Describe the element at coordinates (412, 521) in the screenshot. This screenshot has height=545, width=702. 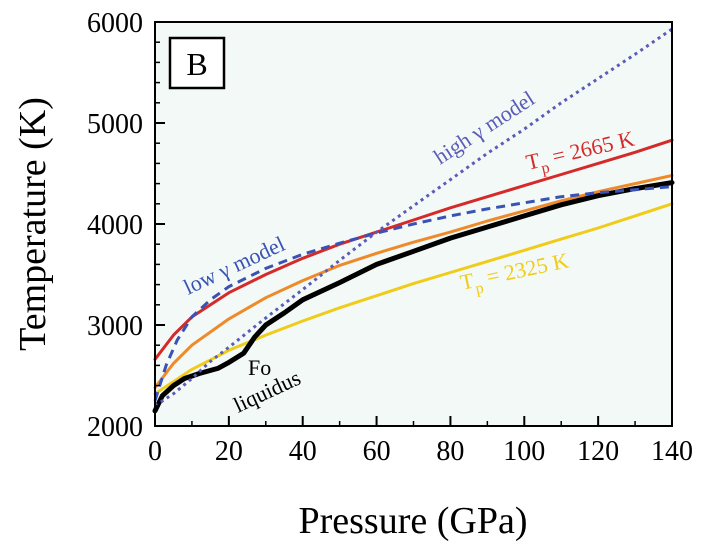
I see `x-axis-title: Pressure (GPa)` at that location.